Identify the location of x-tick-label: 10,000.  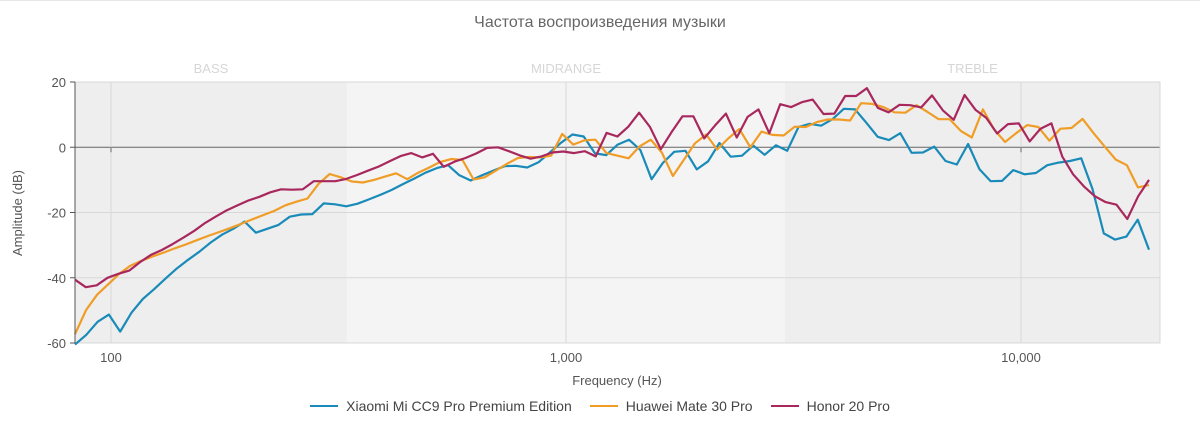
(1021, 357).